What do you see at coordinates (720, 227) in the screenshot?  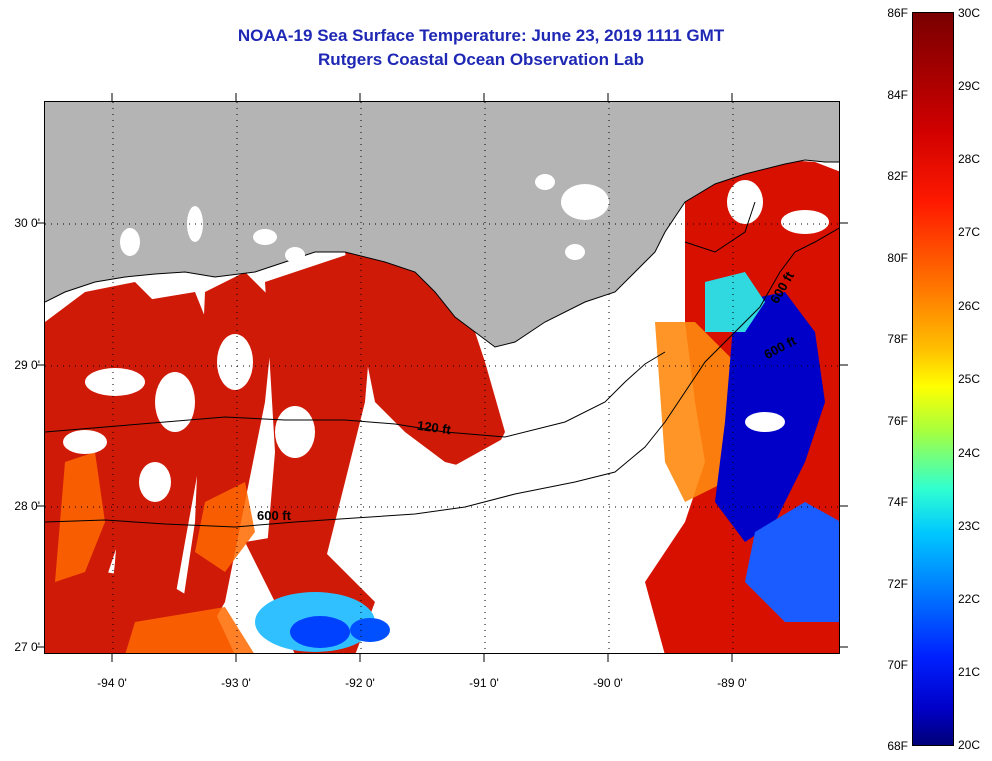 I see `contour-east` at bounding box center [720, 227].